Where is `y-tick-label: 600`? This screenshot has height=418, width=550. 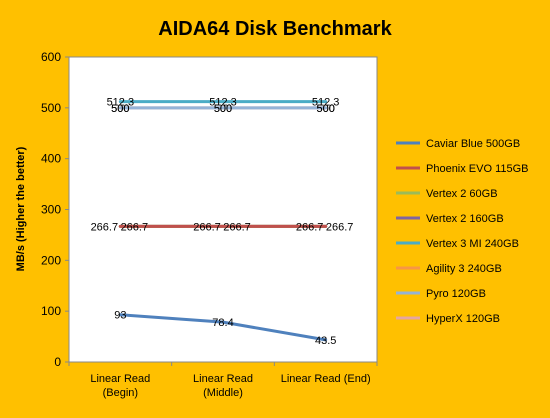 y-tick-label: 600 is located at coordinates (51, 57).